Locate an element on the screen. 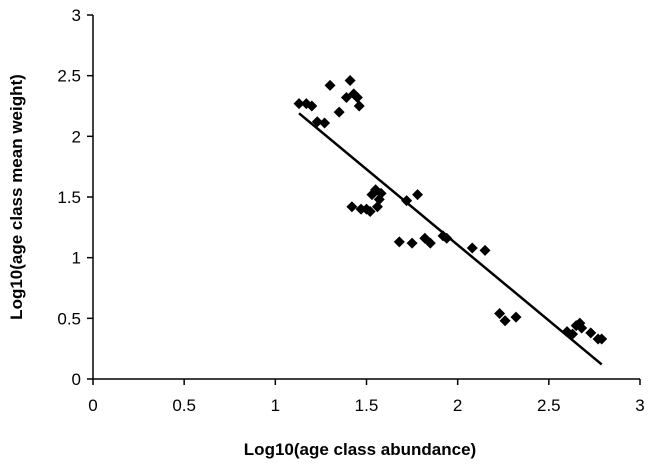 Image resolution: width=671 pixels, height=468 pixels. y-tick-label: 3 is located at coordinates (76, 15).